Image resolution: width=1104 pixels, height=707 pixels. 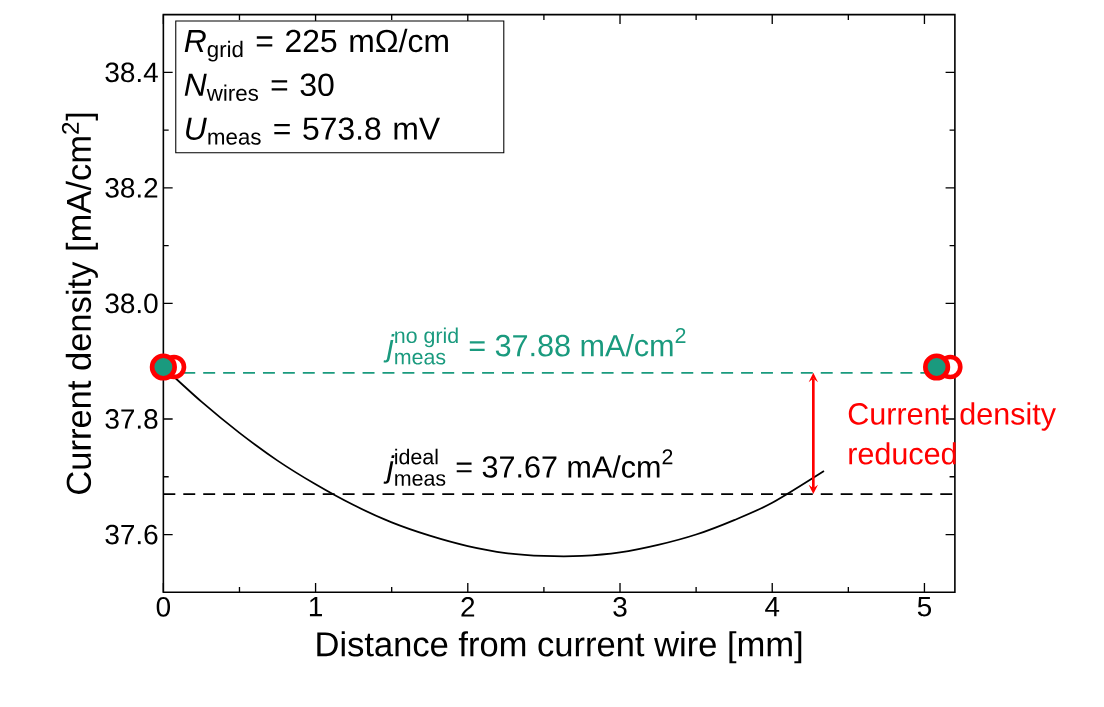 What do you see at coordinates (131, 72) in the screenshot?
I see `y-tick-label: 38.4` at bounding box center [131, 72].